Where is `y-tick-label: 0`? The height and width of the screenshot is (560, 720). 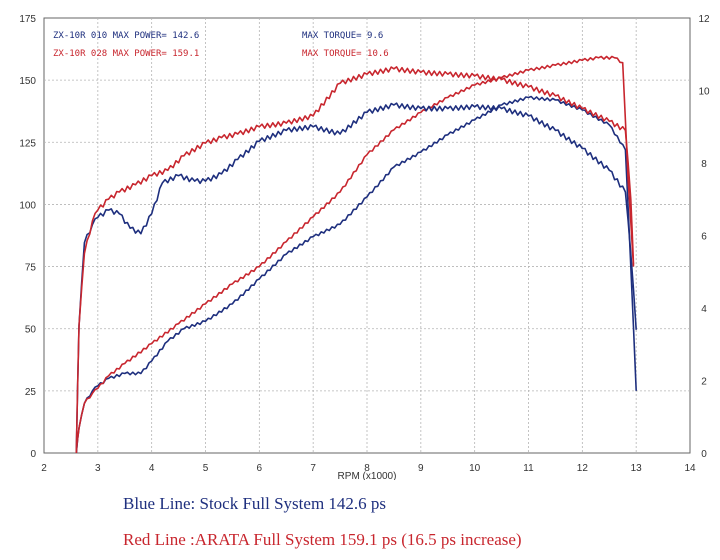 y-tick-label: 0 is located at coordinates (33, 454).